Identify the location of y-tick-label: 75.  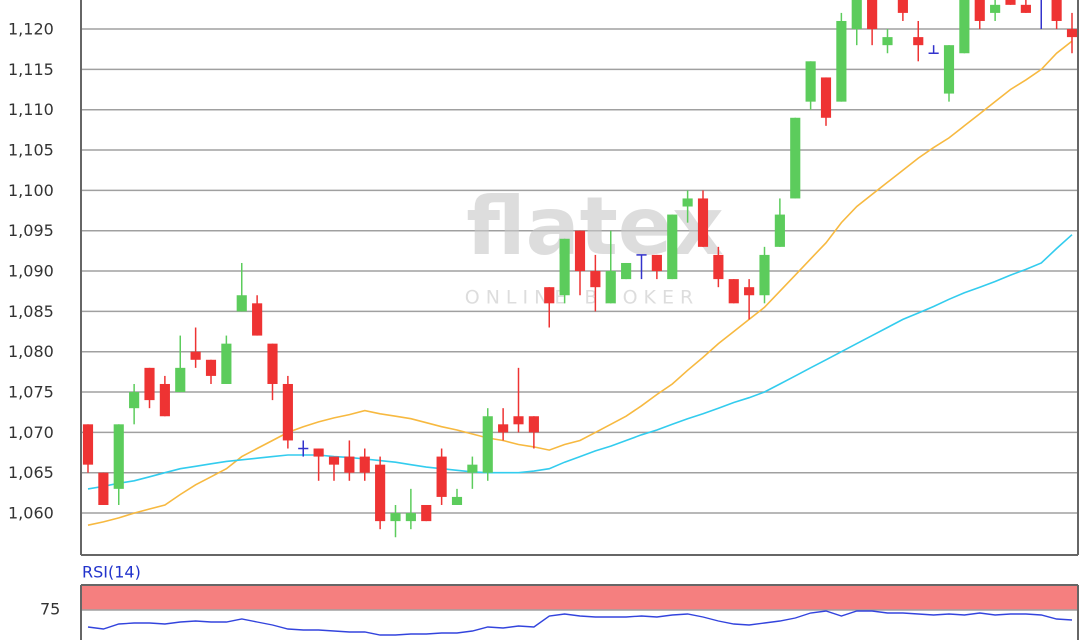
(50, 609).